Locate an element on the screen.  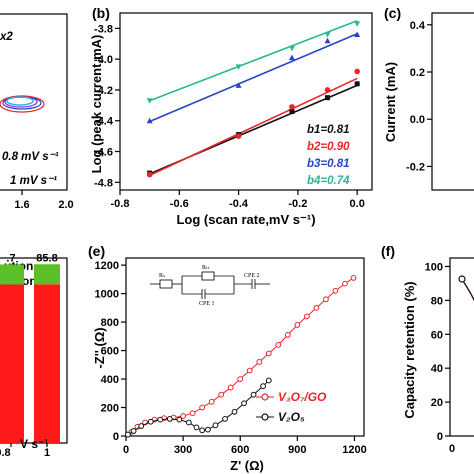
circuit-label-rs: Rₛ is located at coordinates (162, 276).